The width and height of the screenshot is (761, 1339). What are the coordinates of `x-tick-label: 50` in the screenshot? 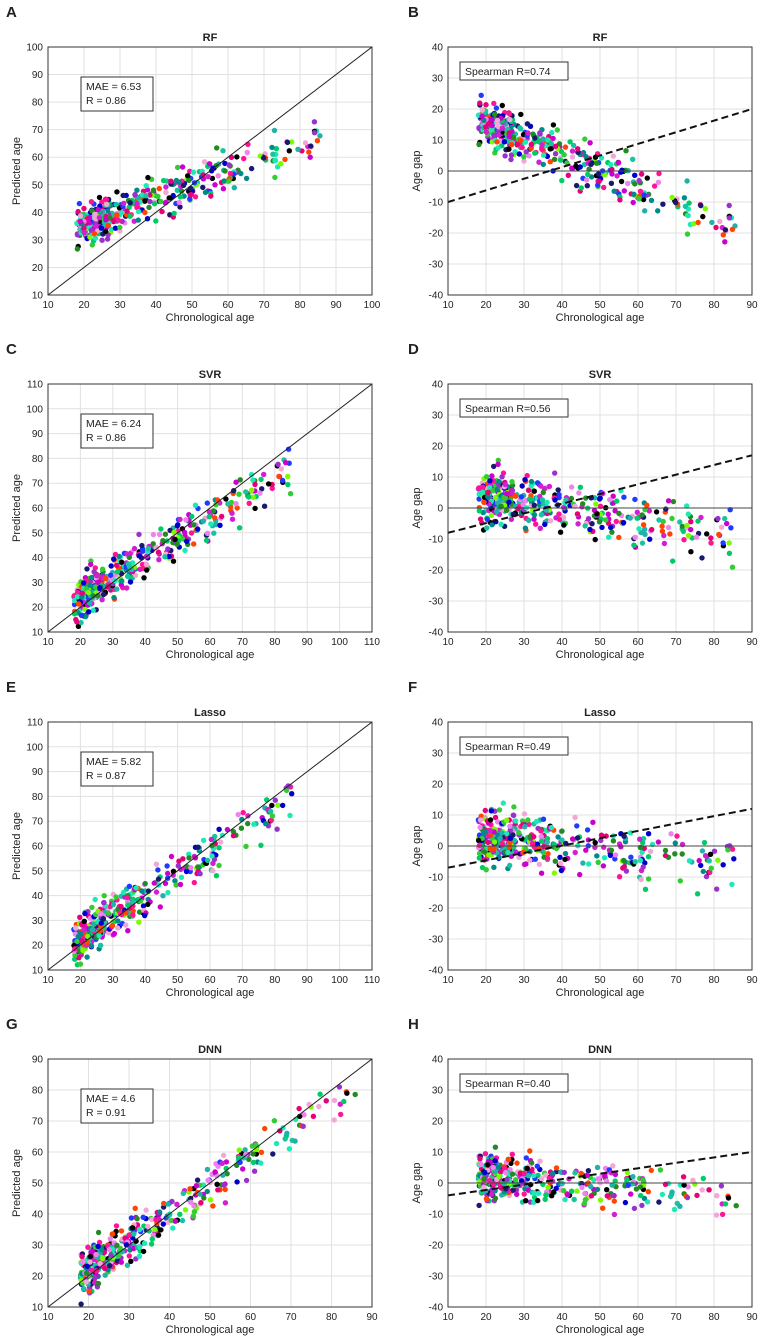 It's located at (192, 305).